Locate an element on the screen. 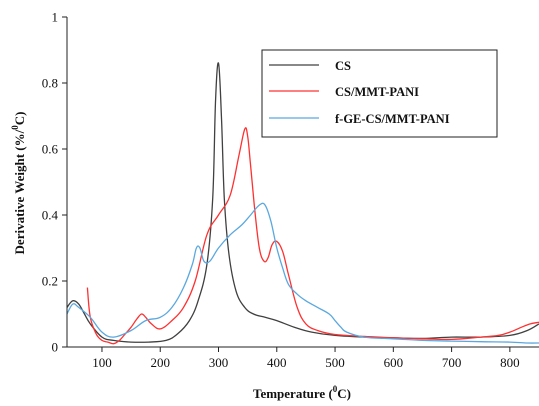 This screenshot has height=406, width=539. y-tick-label: 0.6 is located at coordinates (50, 149).